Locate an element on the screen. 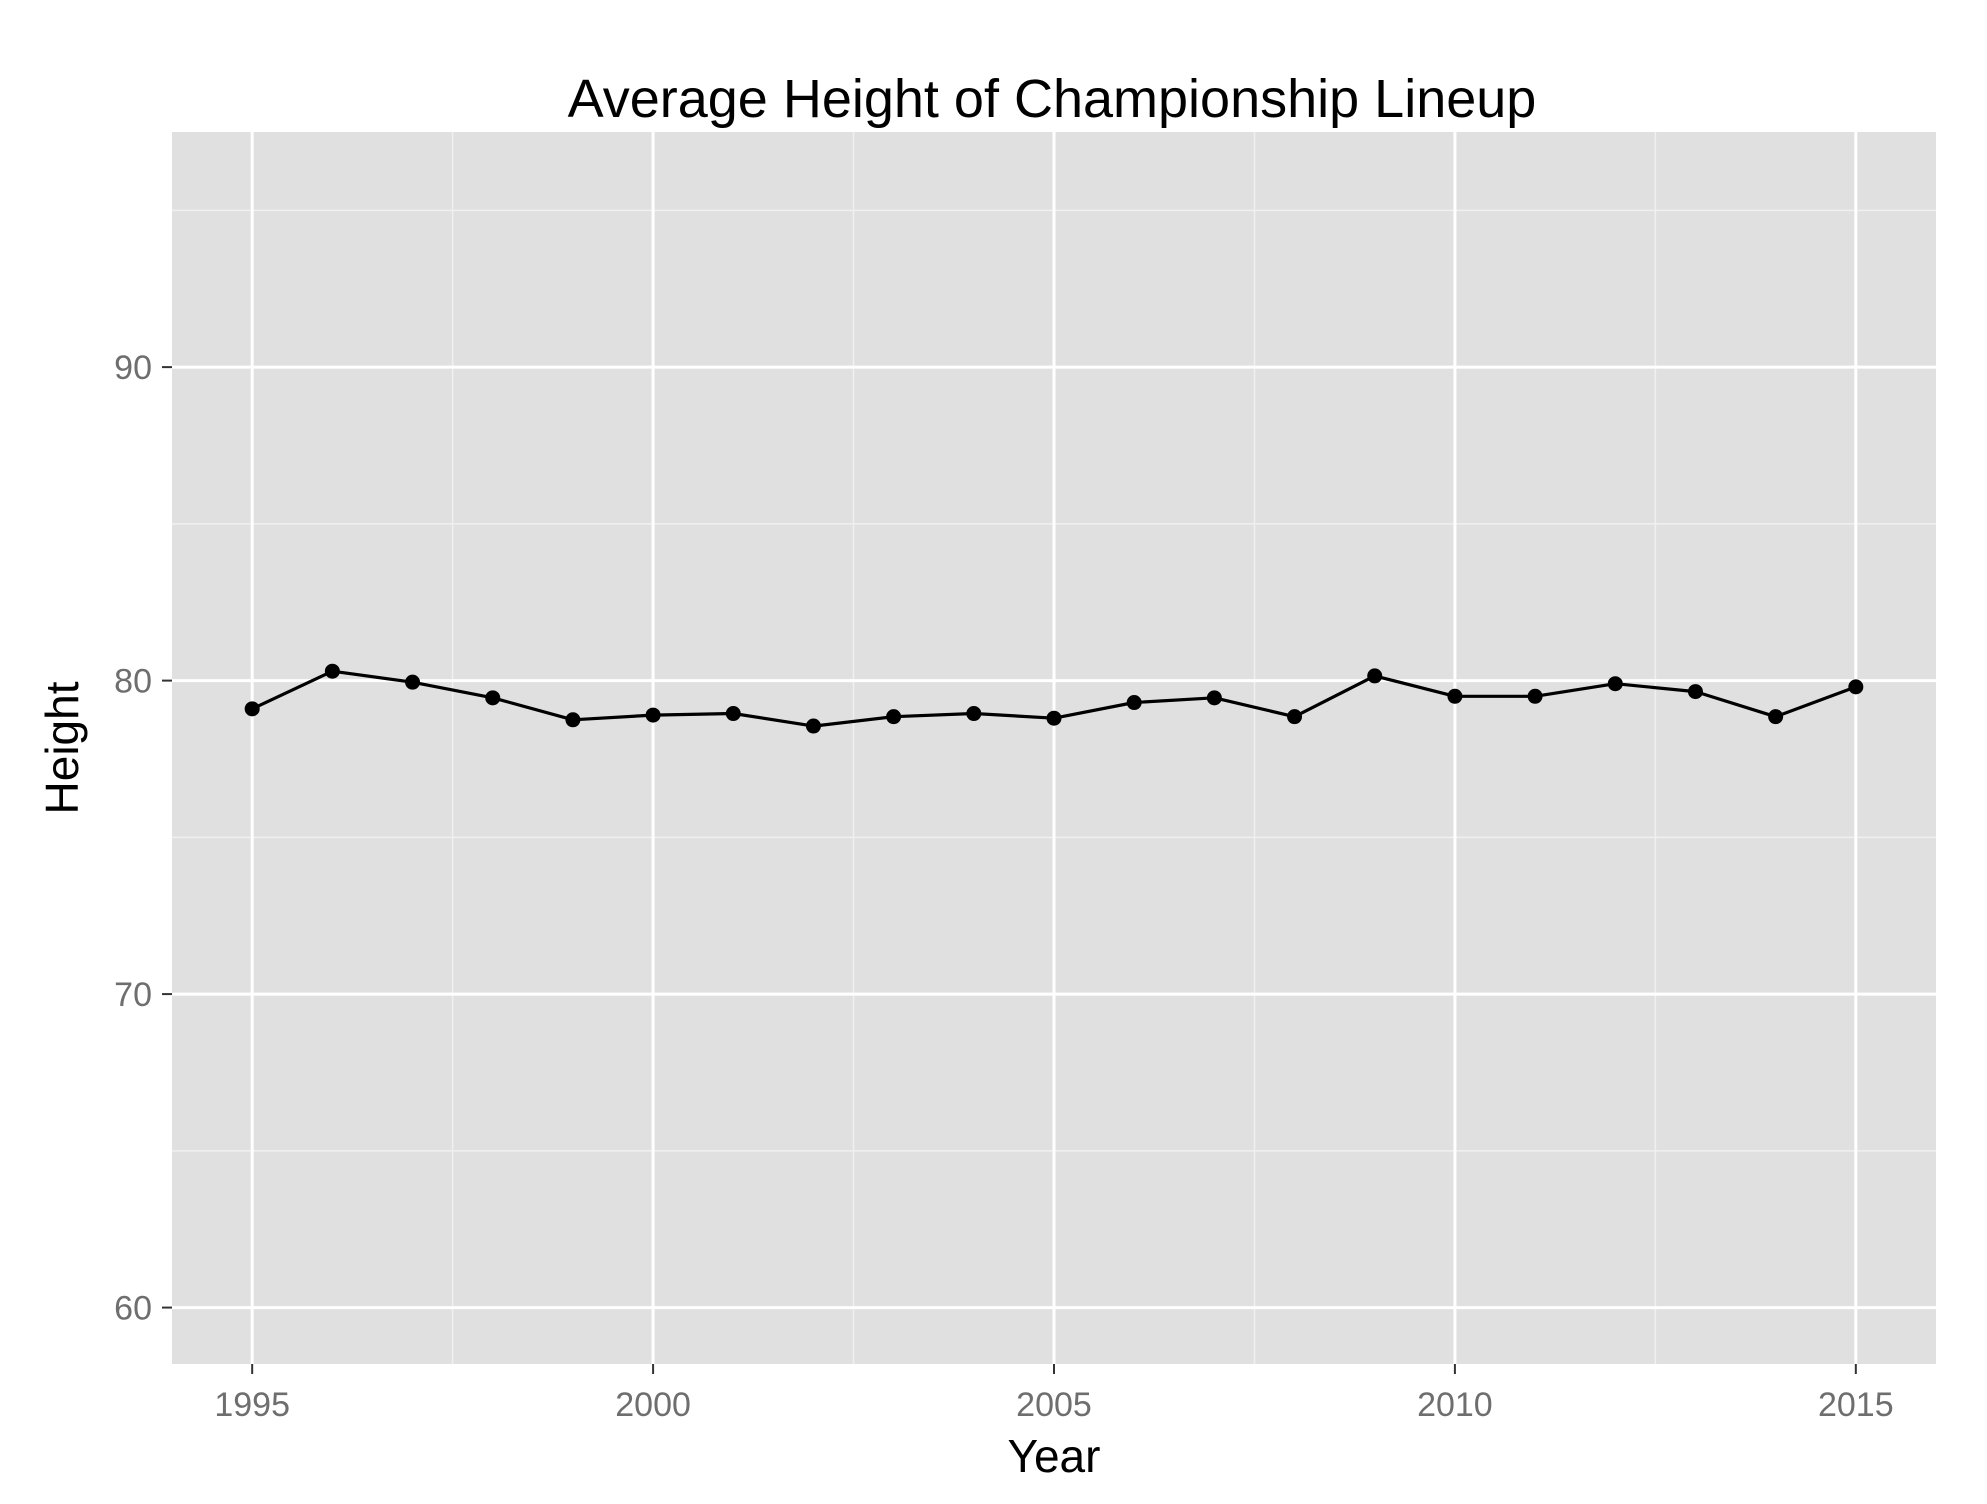  y-tick-label: 60 is located at coordinates (133, 1309).